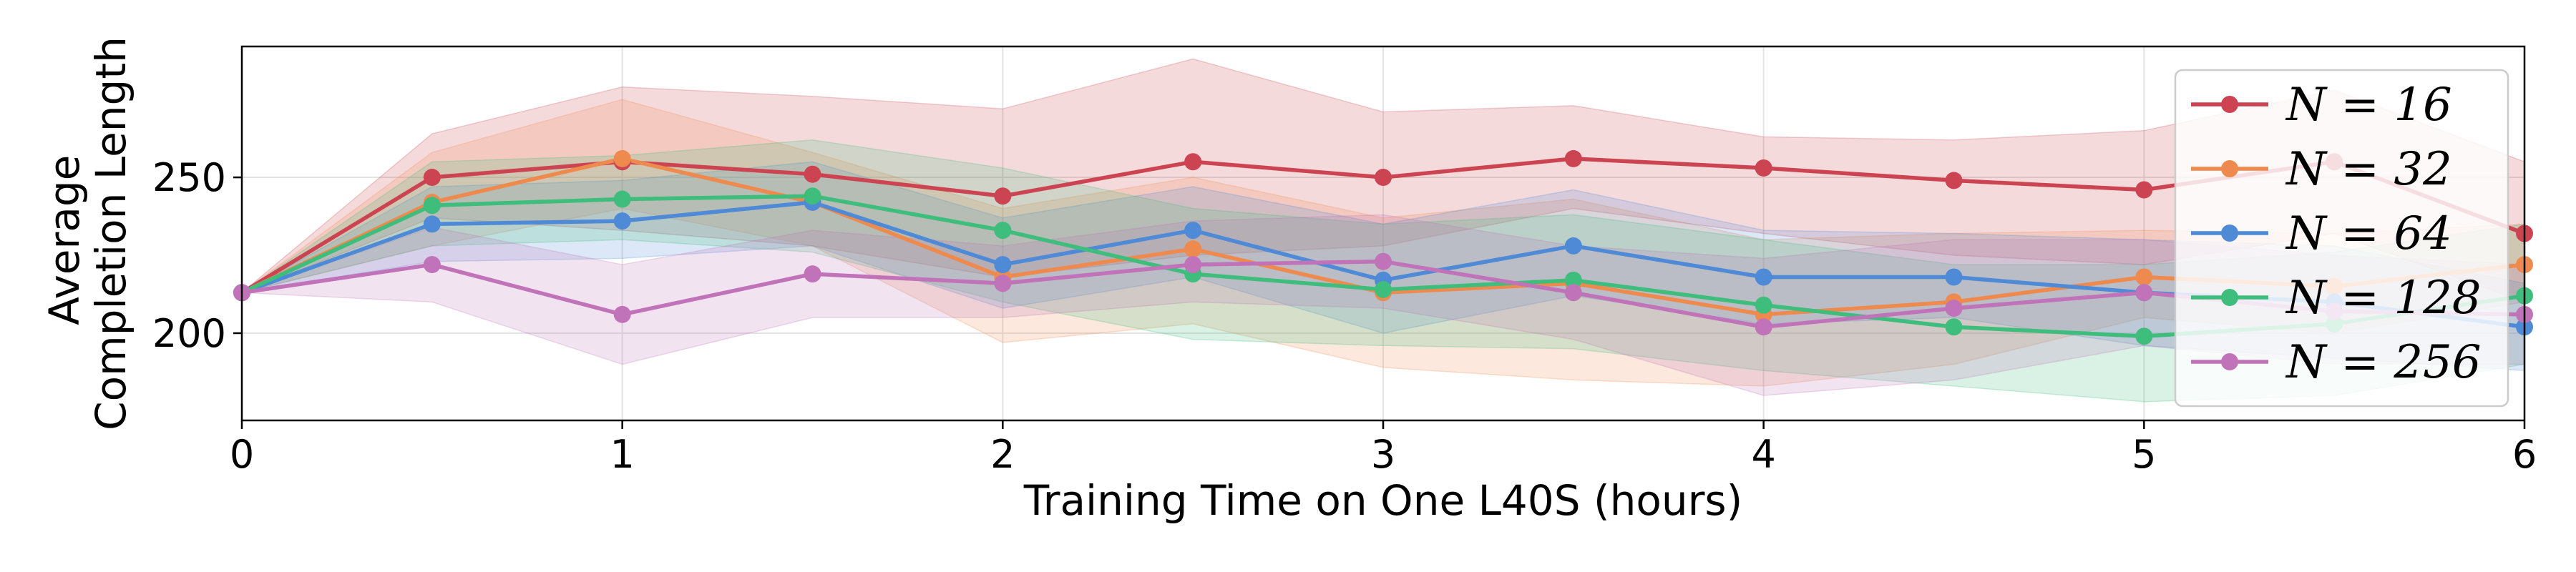 The height and width of the screenshot is (572, 2576). I want to click on x-tick-label: 2, so click(1002, 454).